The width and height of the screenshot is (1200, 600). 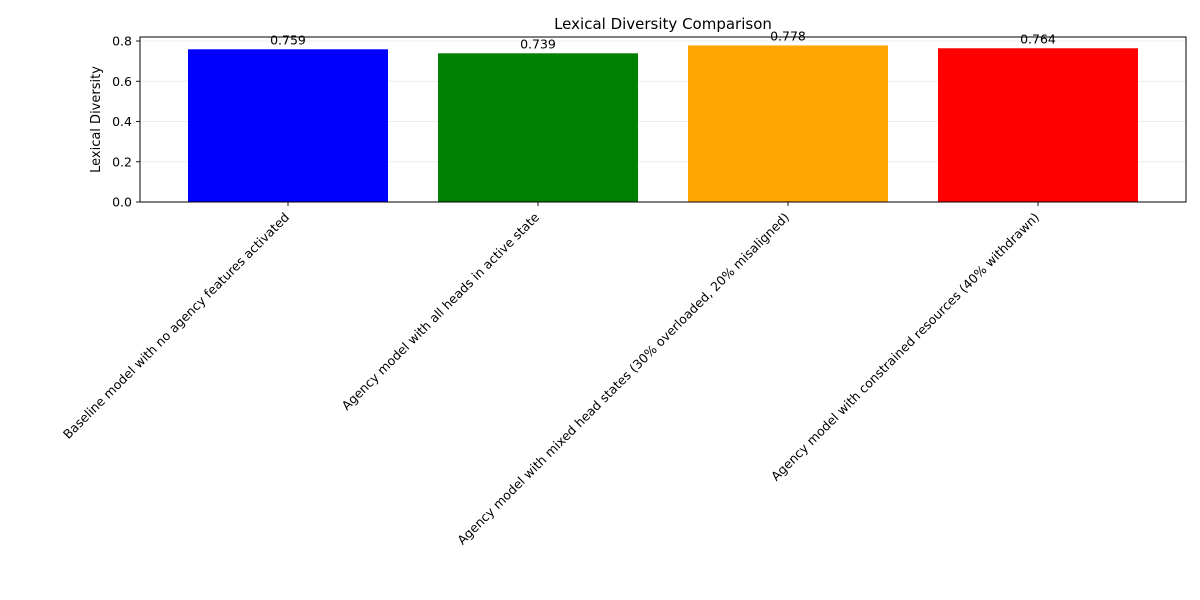 I want to click on bar-value-label: 0.764, so click(x=1038, y=38).